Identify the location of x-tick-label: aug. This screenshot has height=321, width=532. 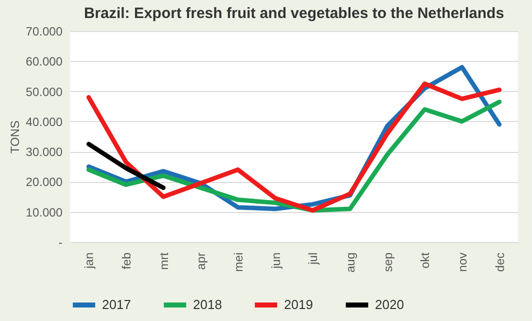
(351, 262).